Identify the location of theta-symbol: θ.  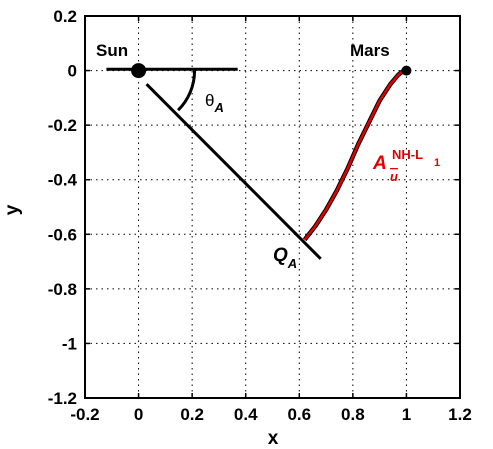
(209, 100).